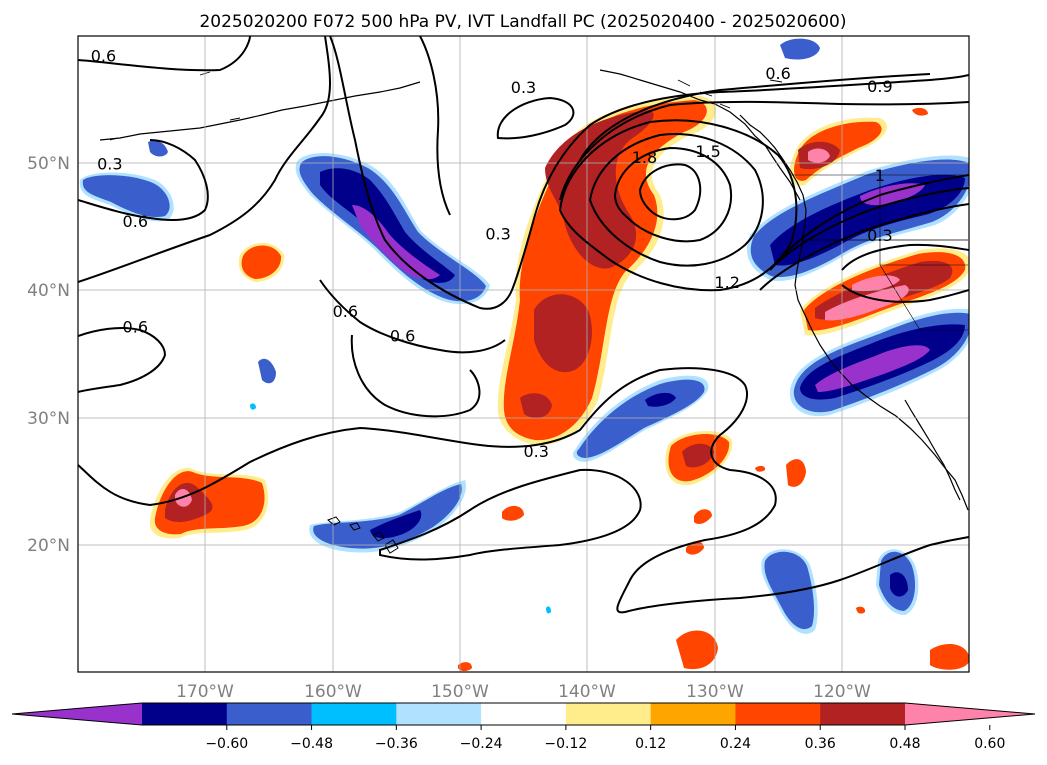 This screenshot has width=1047, height=765. What do you see at coordinates (205, 692) in the screenshot?
I see `lon-label-170: 170°W` at bounding box center [205, 692].